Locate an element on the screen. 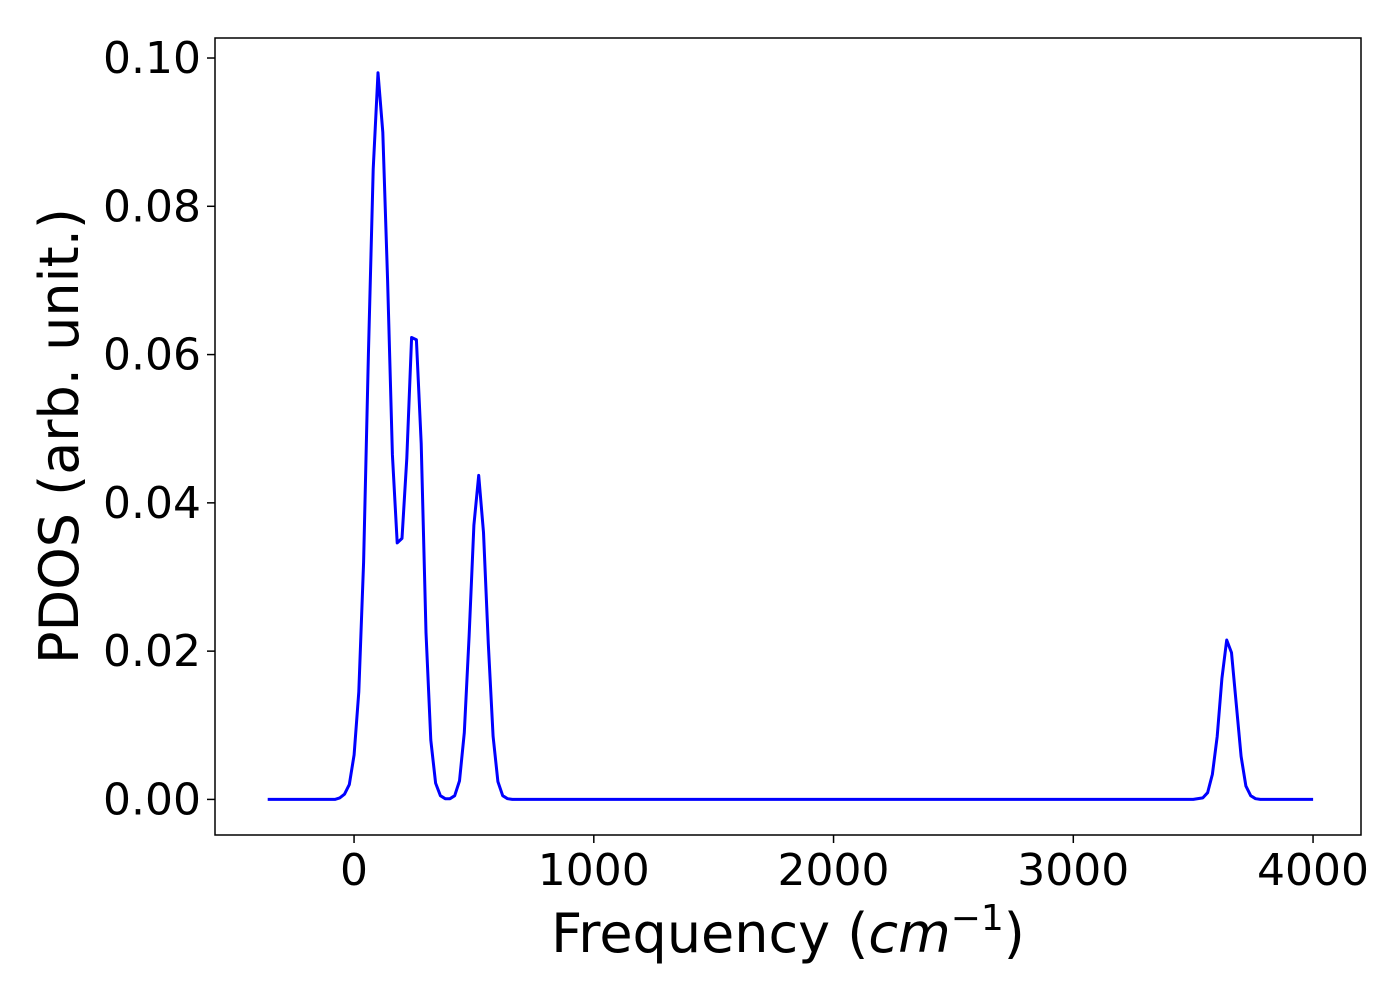  y-tick-label: 0.08 is located at coordinates (152, 206).